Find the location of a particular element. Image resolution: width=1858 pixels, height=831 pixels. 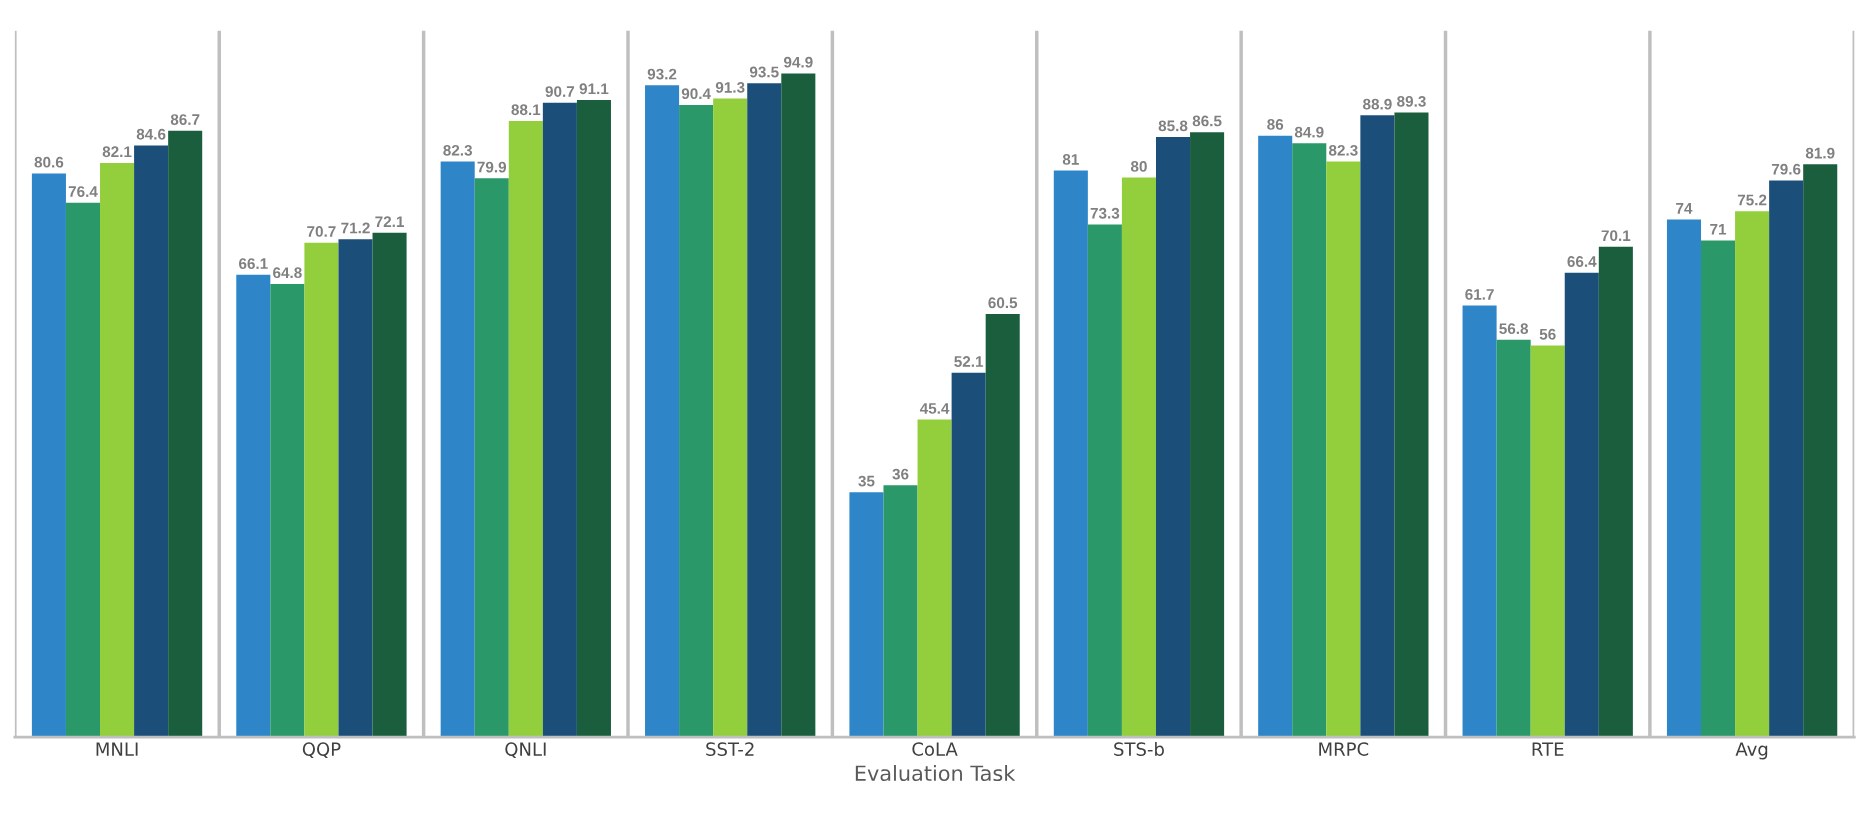

data-label: 52.1 is located at coordinates (969, 361).